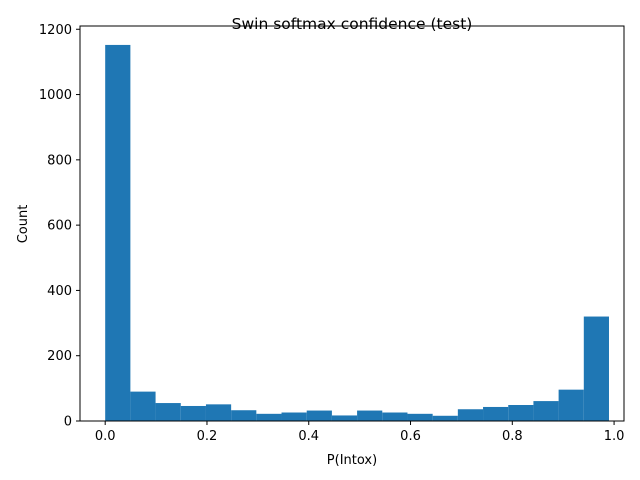  I want to click on x-tick-label: 0.2, so click(207, 436).